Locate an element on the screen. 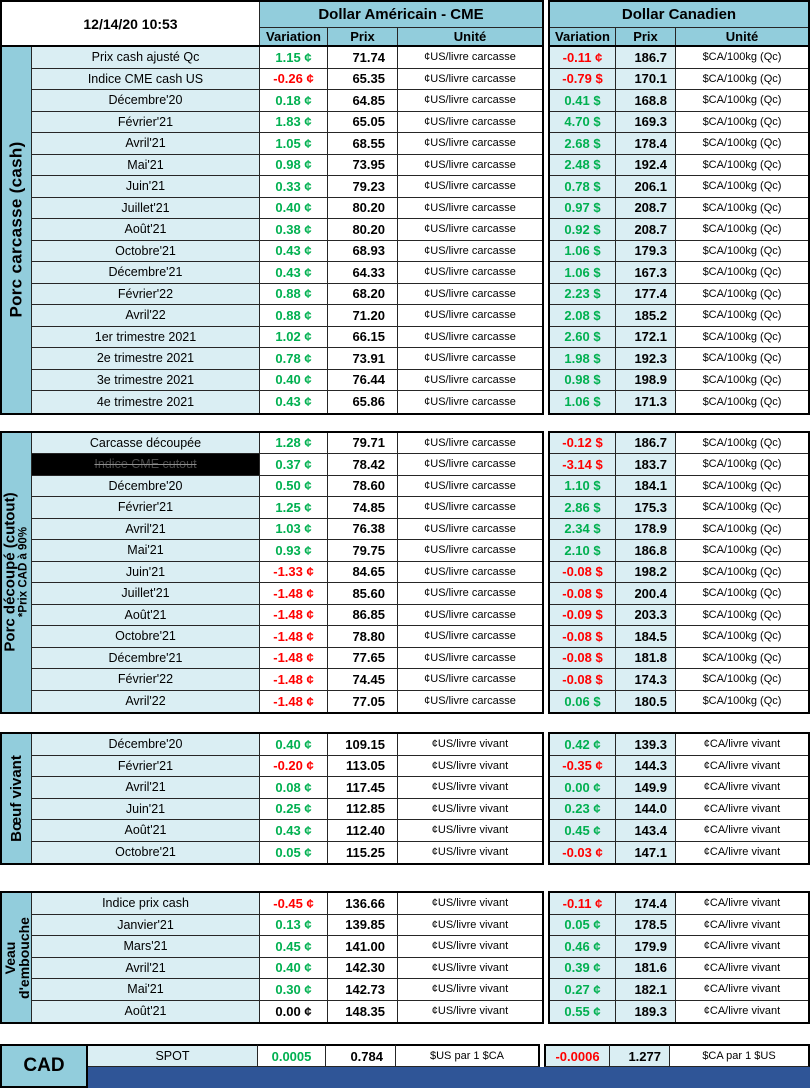  cad-ca-prix-value: 1.277 is located at coordinates (640, 1055).